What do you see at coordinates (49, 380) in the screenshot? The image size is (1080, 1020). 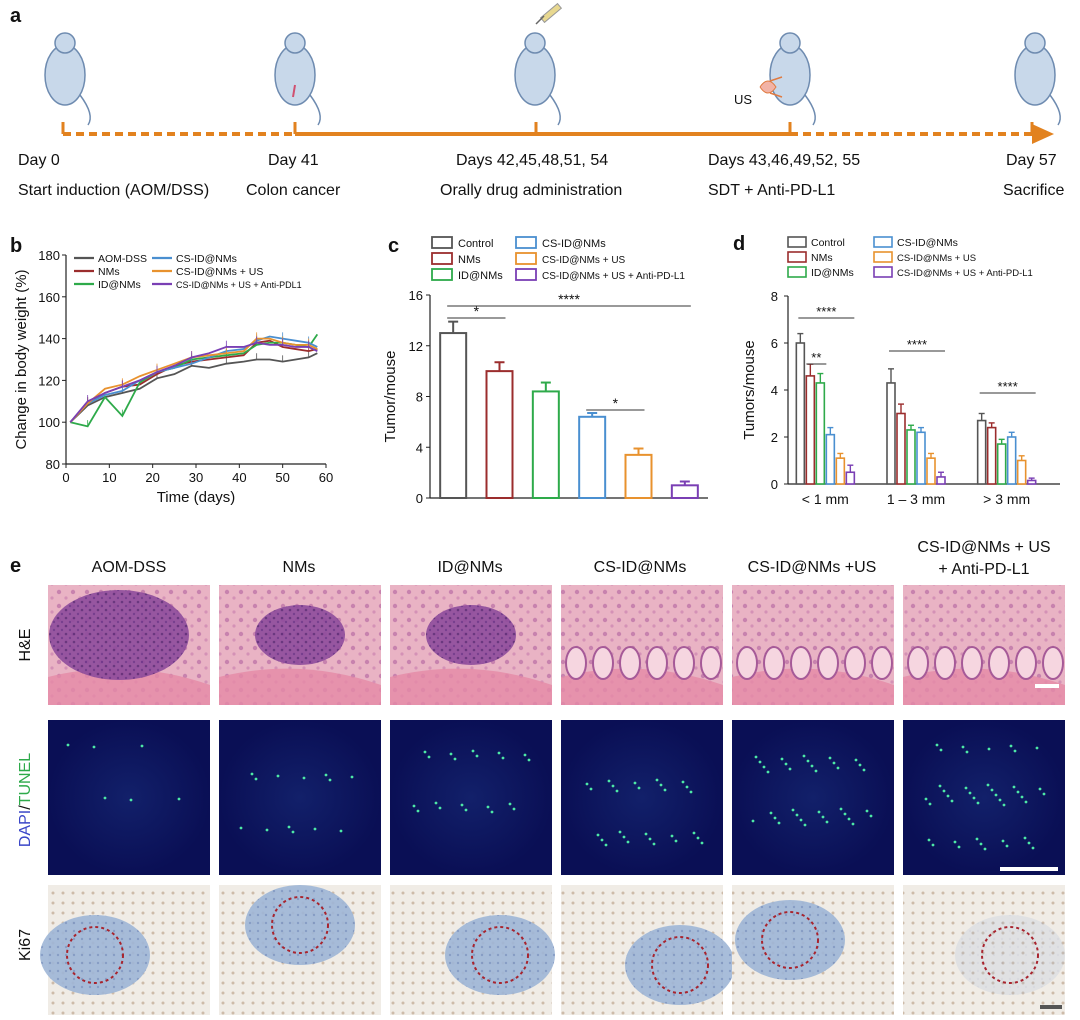 I see `y-tick-label: 120` at bounding box center [49, 380].